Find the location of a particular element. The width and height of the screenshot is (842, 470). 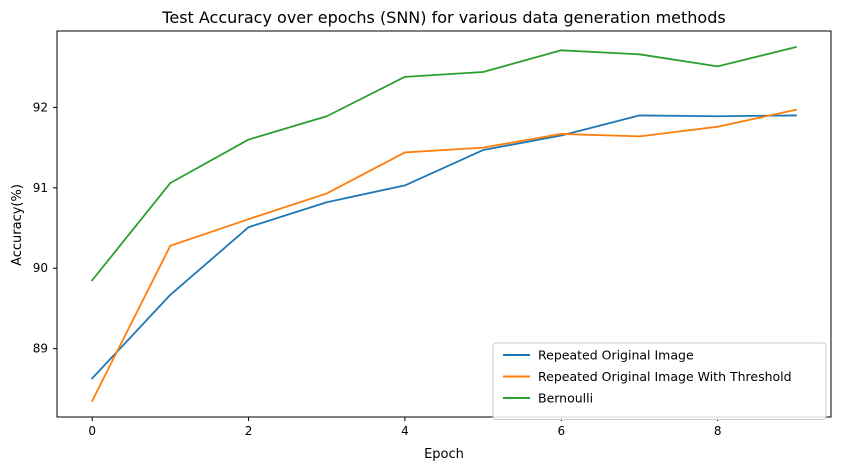

legend-box is located at coordinates (659, 381).